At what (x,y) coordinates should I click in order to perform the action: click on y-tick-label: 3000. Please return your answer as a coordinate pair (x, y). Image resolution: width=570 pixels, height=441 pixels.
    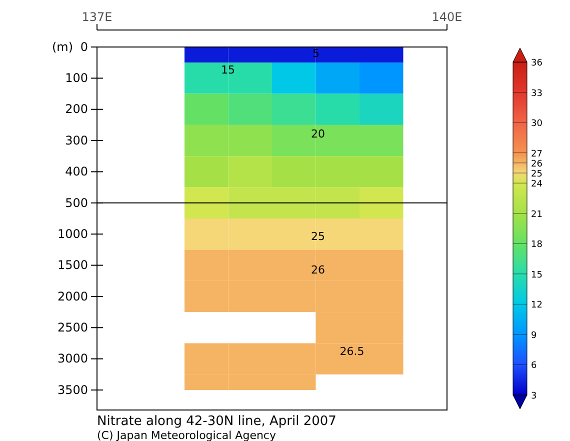
    Looking at the image, I should click on (72, 359).